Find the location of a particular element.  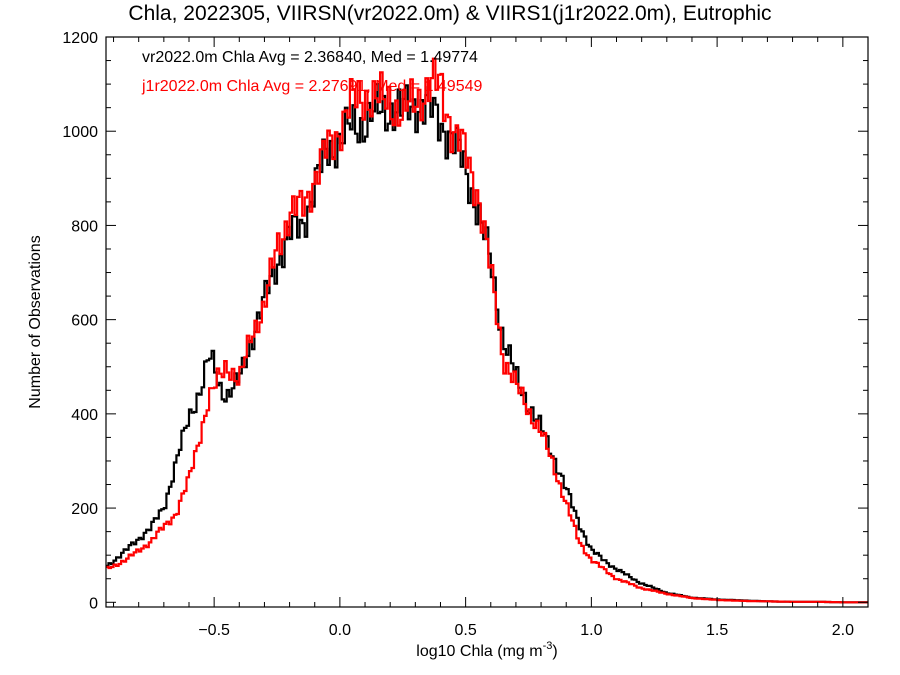

x-axis-label: log10 Chla (mg m-3) is located at coordinates (486, 650).